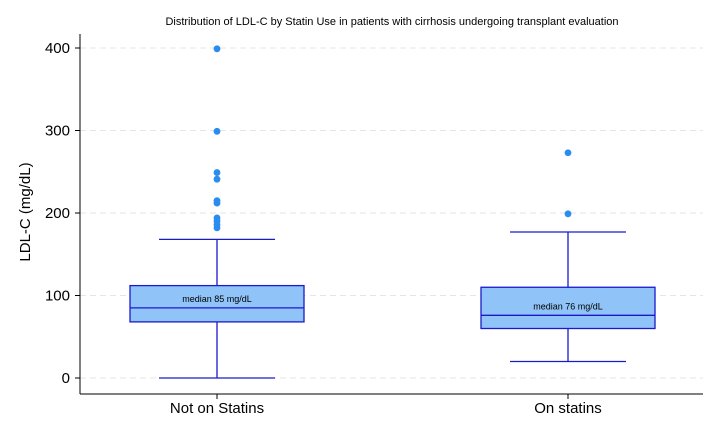  Describe the element at coordinates (57, 296) in the screenshot. I see `y-tick-label: 100` at that location.